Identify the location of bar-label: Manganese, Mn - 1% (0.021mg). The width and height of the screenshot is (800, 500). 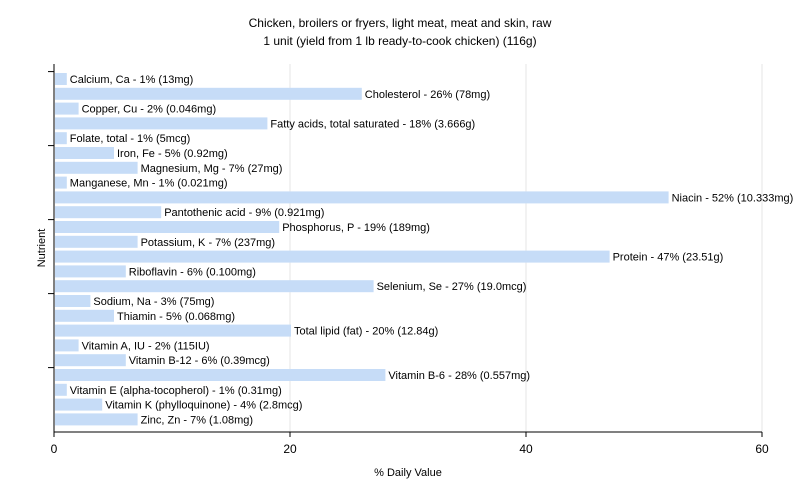
(149, 184).